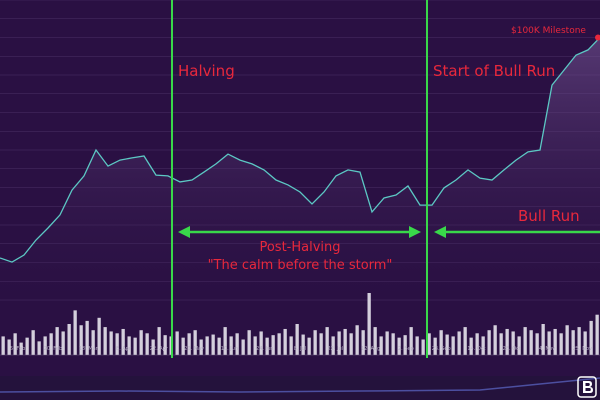 The image size is (600, 400). Describe the element at coordinates (300, 265) in the screenshot. I see `annotation: "The calm before the storm"` at that location.